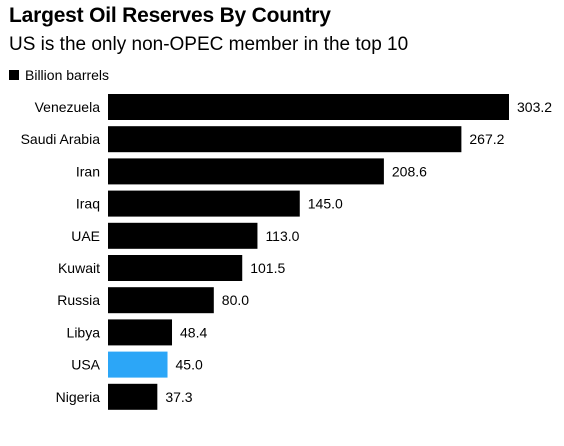  Describe the element at coordinates (67, 75) in the screenshot. I see `legend-label: Billion barrels` at that location.